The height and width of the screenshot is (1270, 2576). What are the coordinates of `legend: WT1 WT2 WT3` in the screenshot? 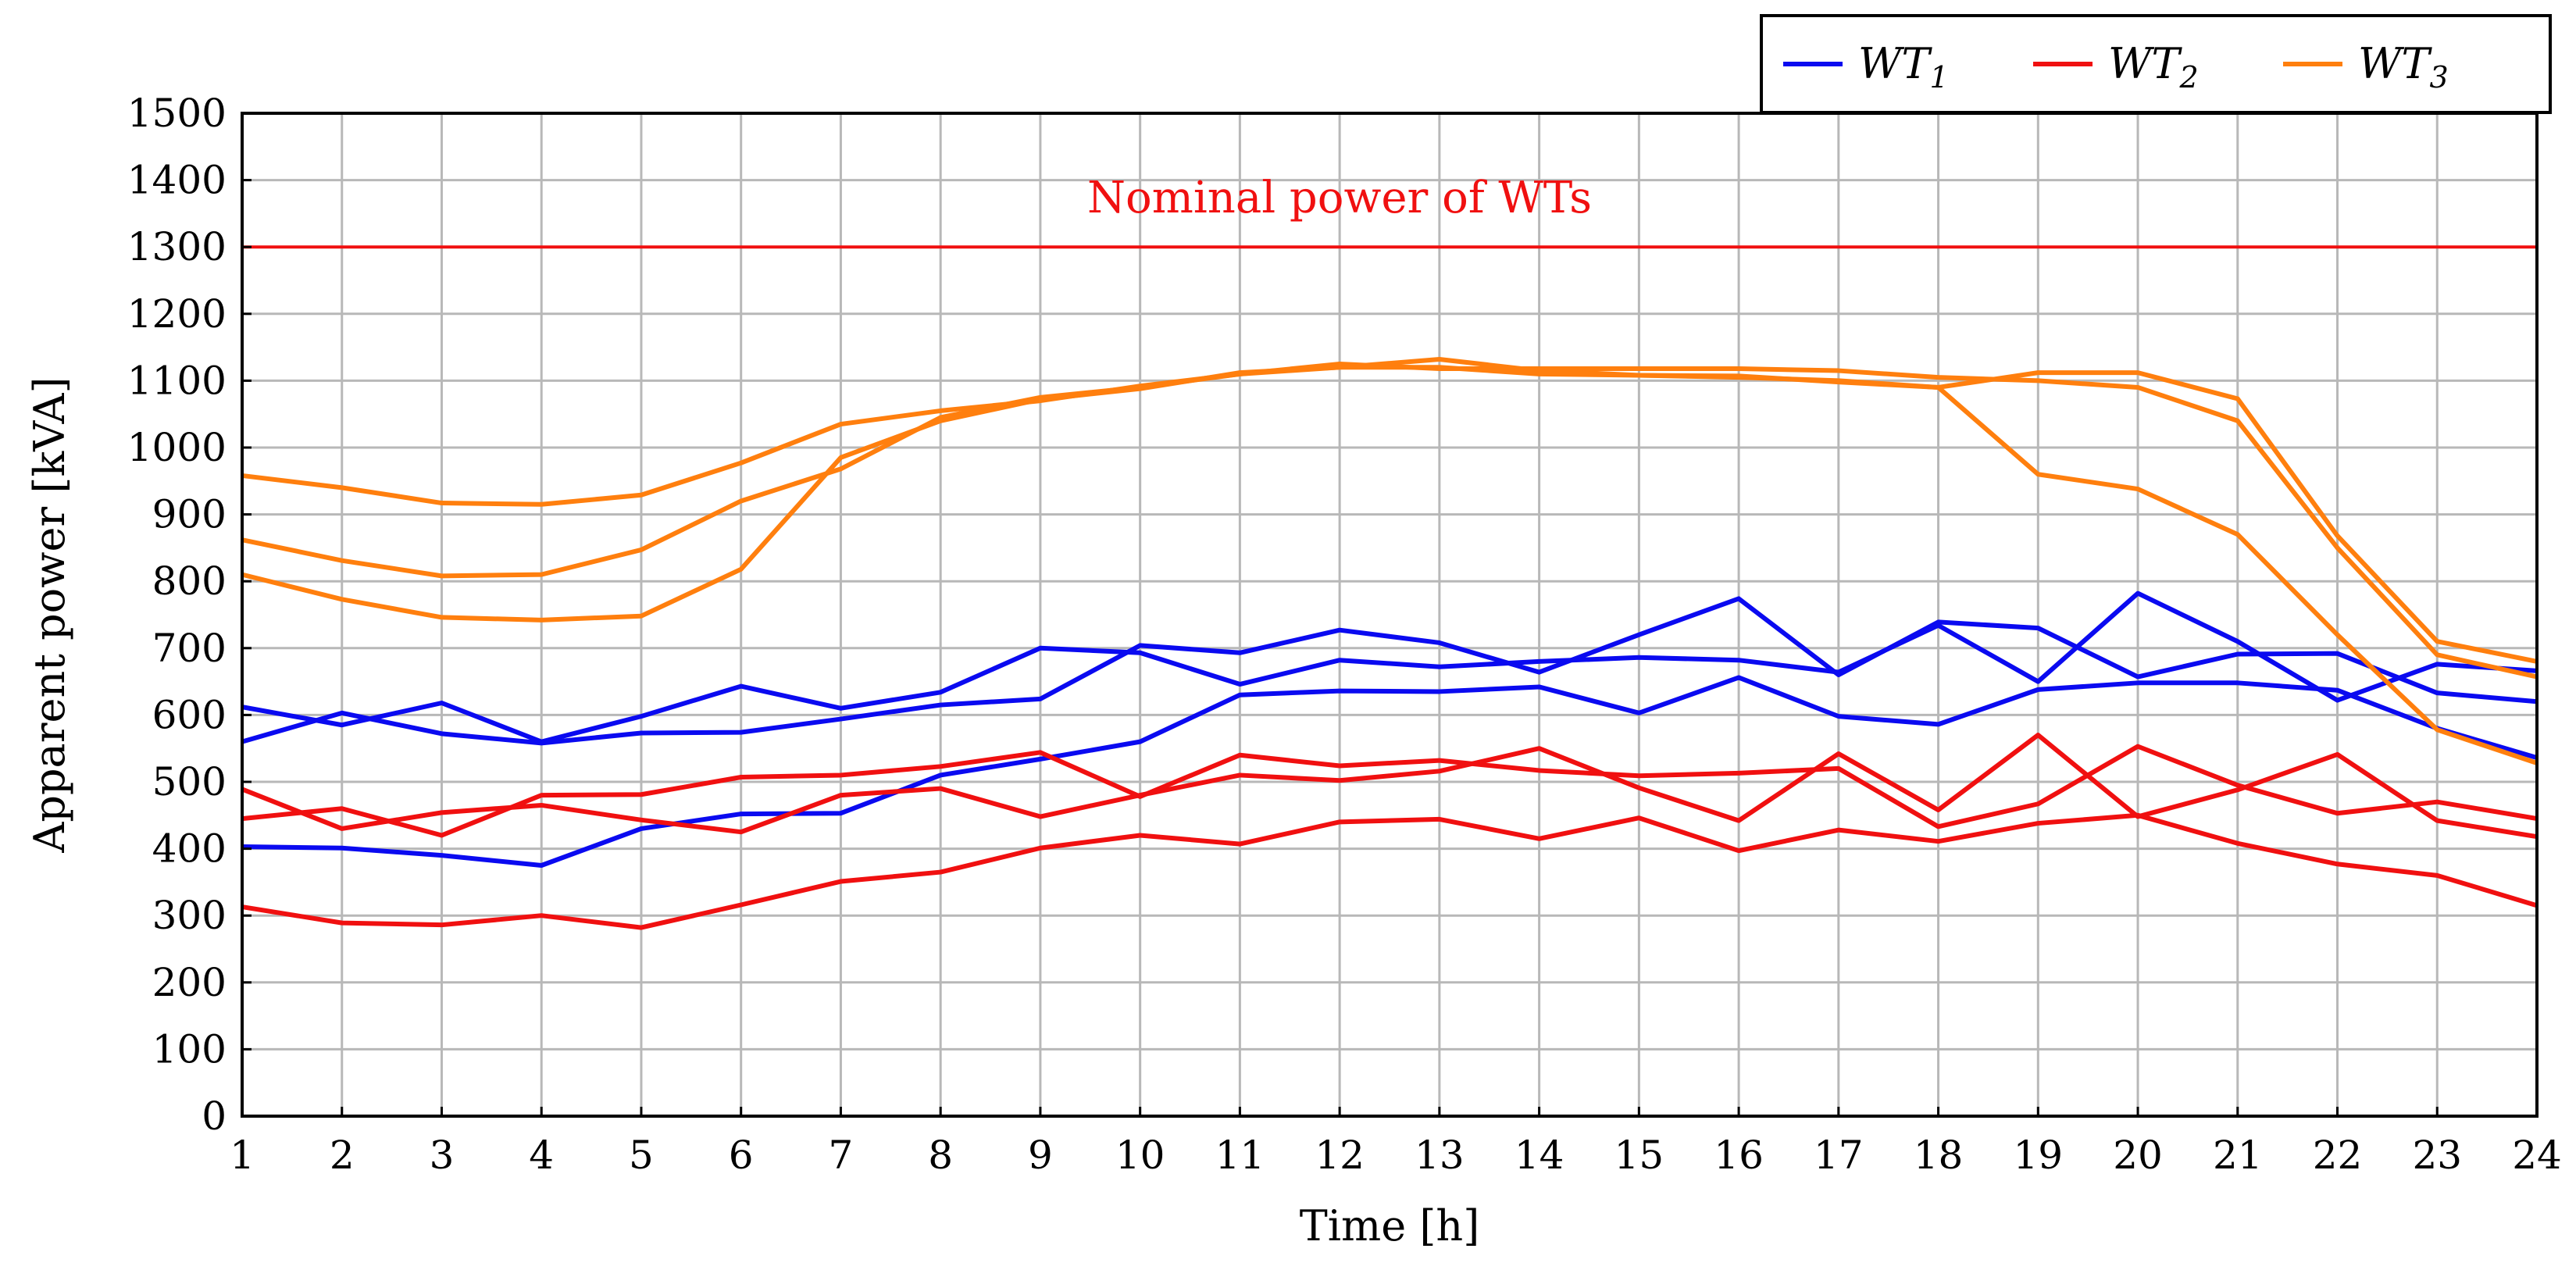 It's located at (2156, 64).